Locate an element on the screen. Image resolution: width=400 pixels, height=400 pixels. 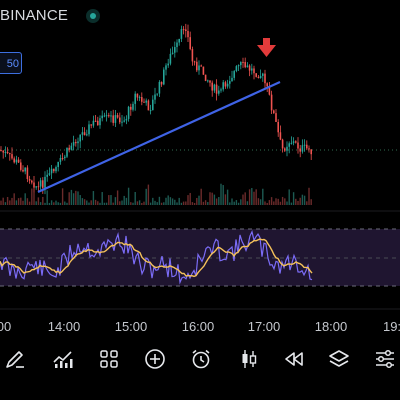
volume-bars is located at coordinates (156, 194).